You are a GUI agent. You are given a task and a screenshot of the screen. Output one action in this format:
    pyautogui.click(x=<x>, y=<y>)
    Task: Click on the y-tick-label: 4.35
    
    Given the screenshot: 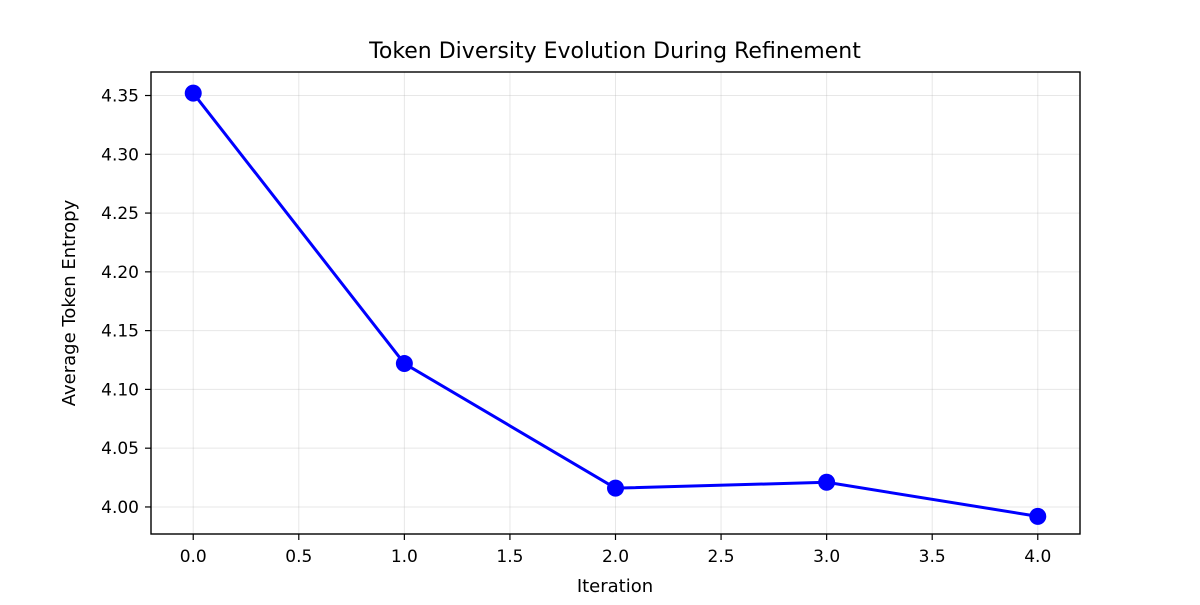 What is the action you would take?
    pyautogui.click(x=120, y=97)
    